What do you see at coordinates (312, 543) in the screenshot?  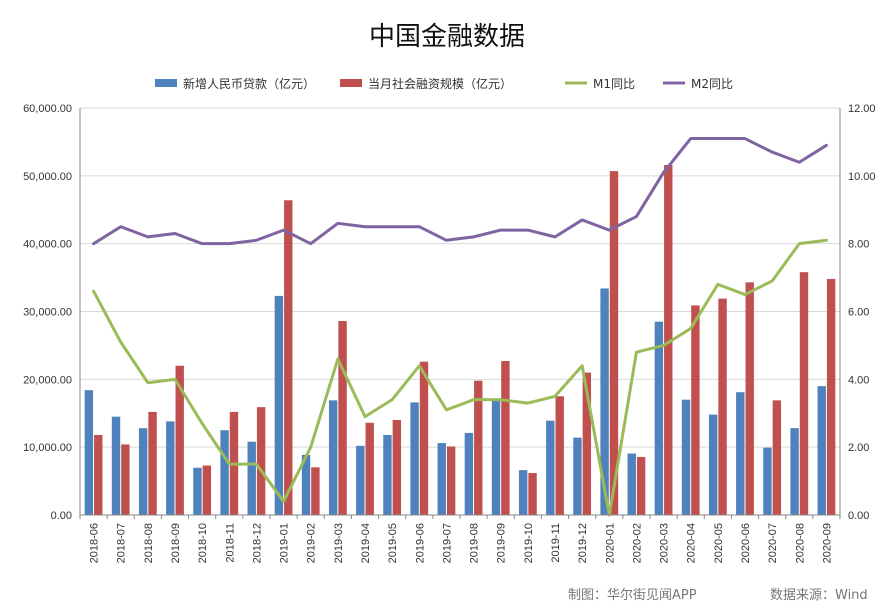 I see `x-tick-label: 2019-02` at bounding box center [312, 543].